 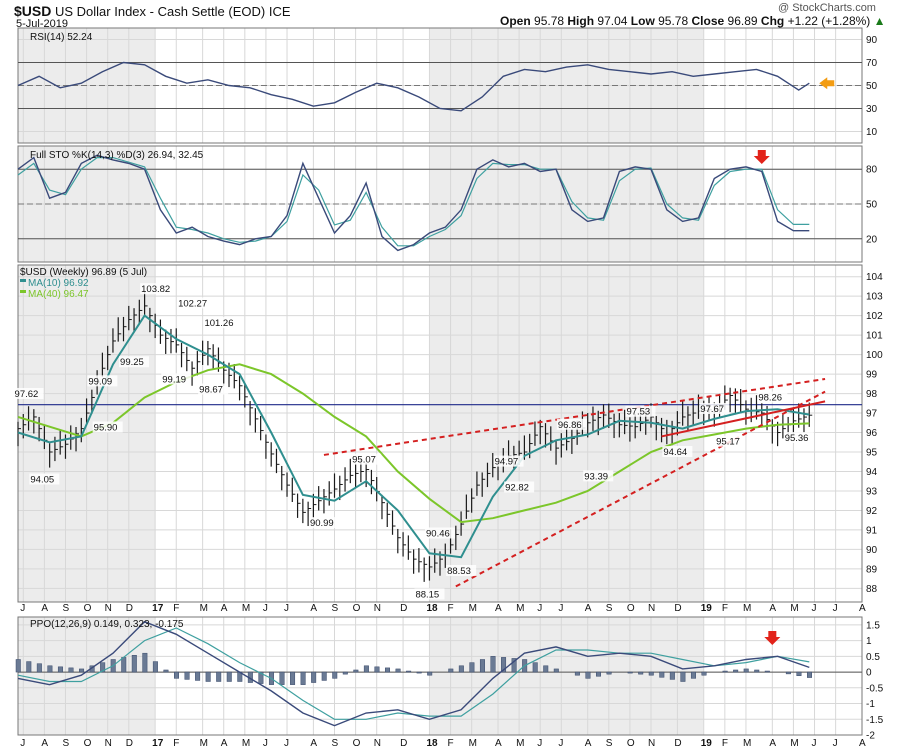 I want to click on price-label-8: 101.26, so click(x=218, y=323).